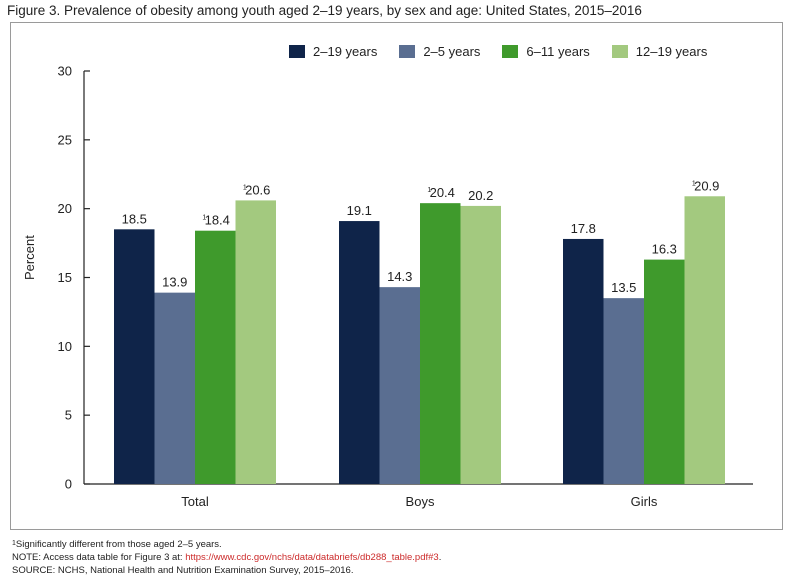 Image resolution: width=794 pixels, height=587 pixels. Describe the element at coordinates (68, 484) in the screenshot. I see `y-tick-label: 0` at that location.